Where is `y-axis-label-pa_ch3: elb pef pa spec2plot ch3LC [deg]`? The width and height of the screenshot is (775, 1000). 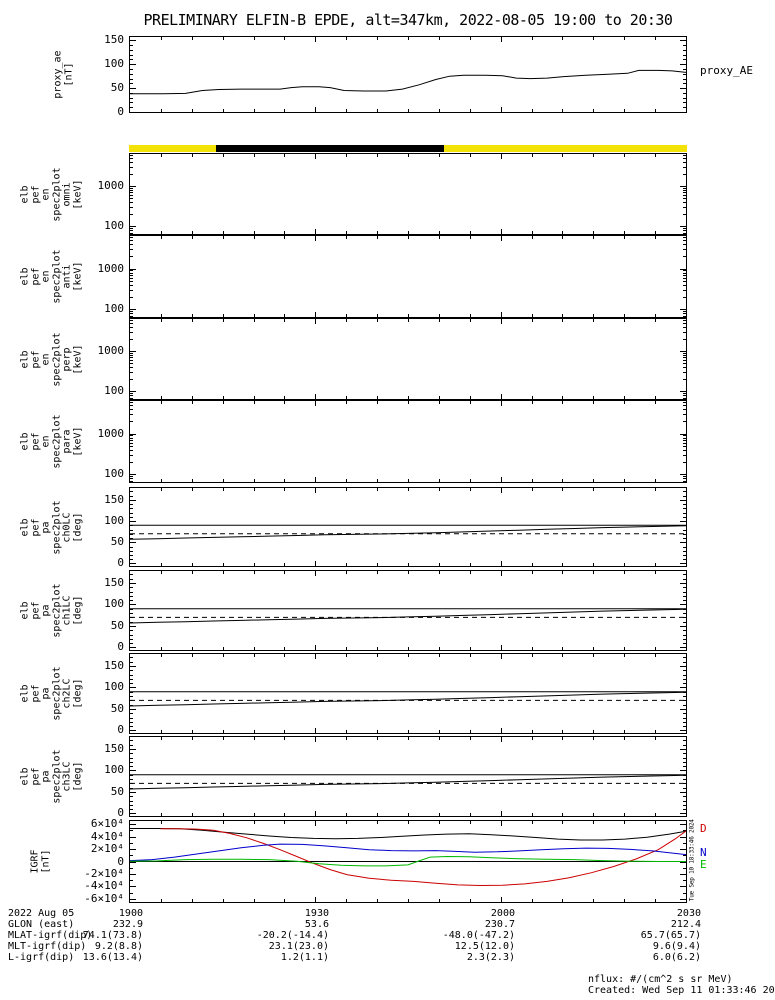
y-axis-label-pa_ch3: elb pef pa spec2plot ch3LC [deg] is located at coordinates (52, 776).